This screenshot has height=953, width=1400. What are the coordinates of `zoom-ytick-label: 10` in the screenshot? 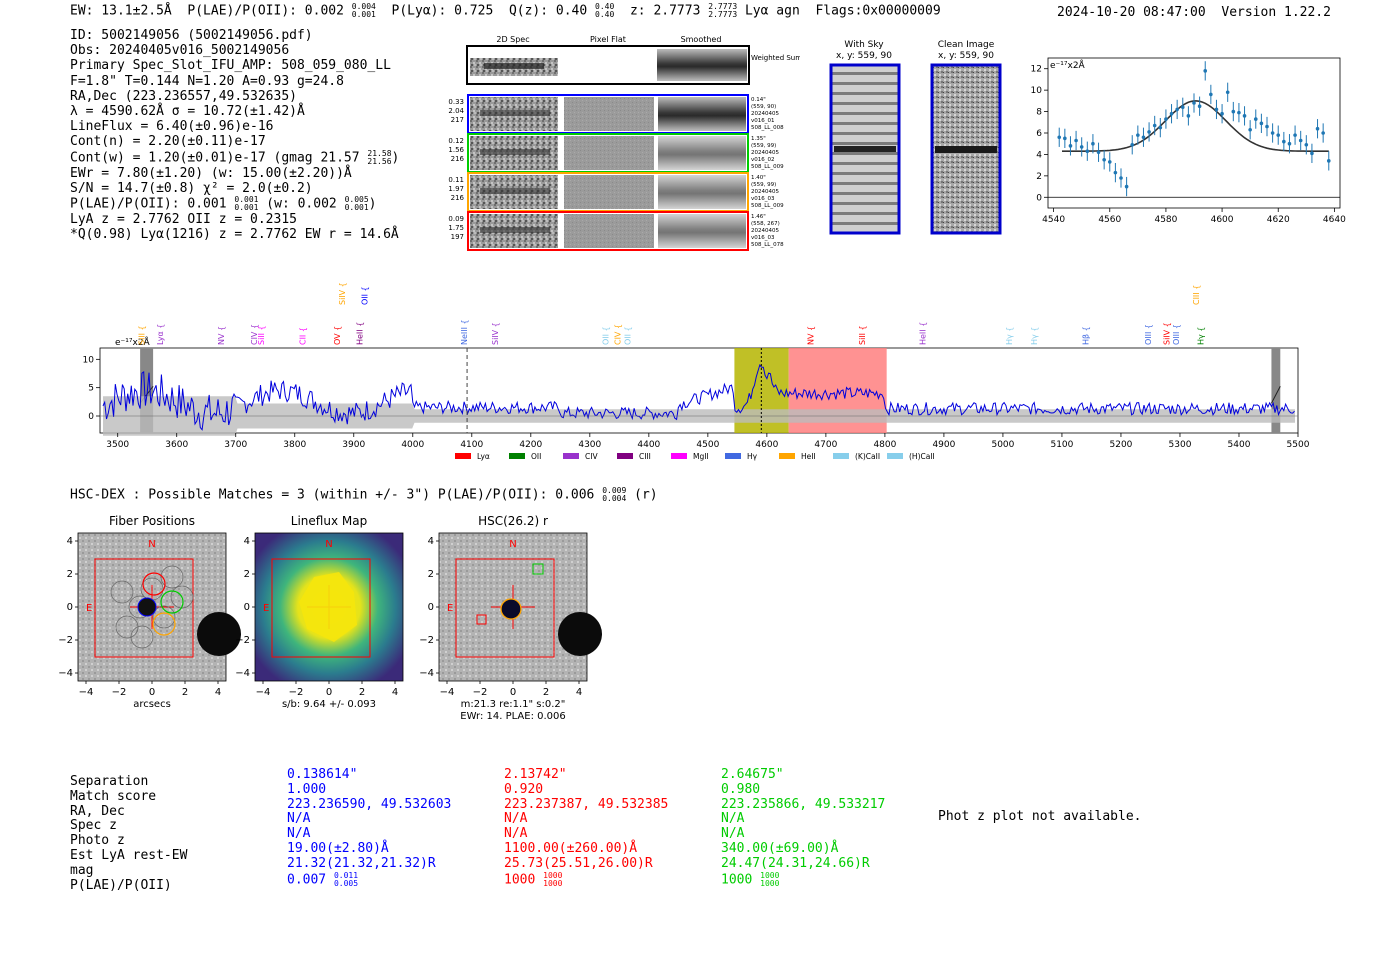 It's located at (1037, 91).